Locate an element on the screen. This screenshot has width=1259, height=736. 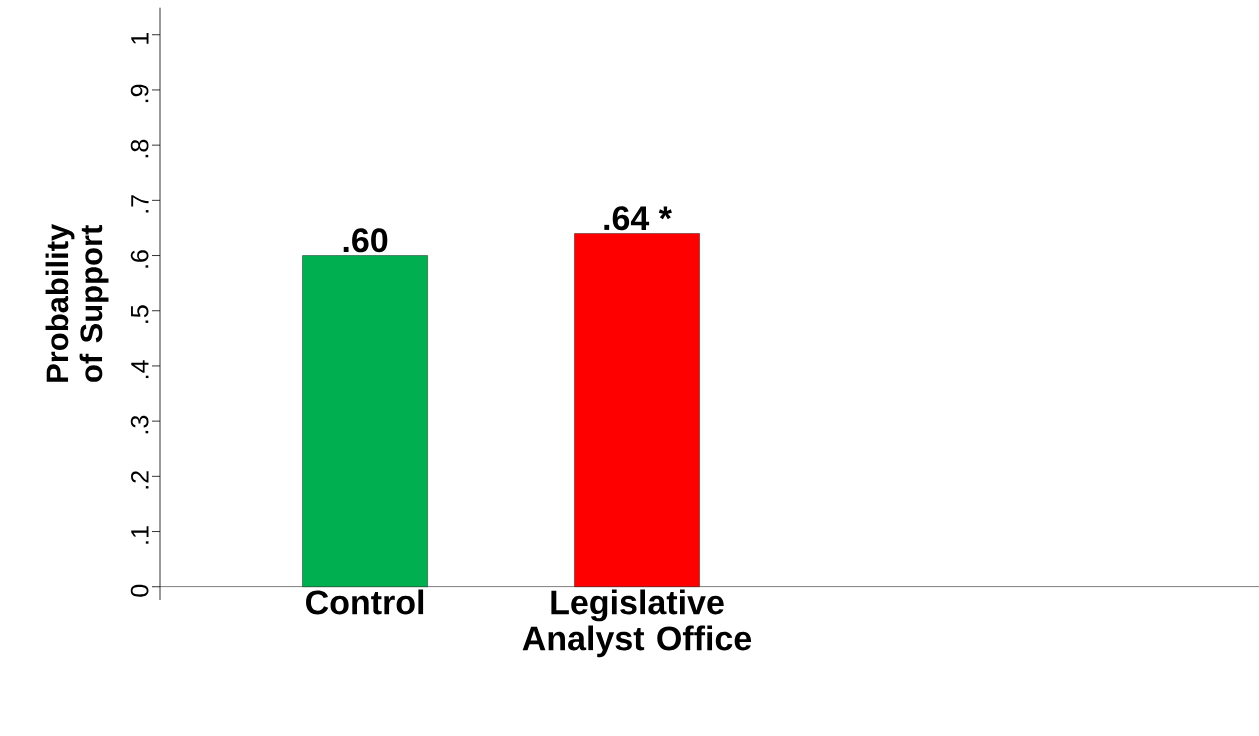
y-tick-label: .2 is located at coordinates (140, 480).